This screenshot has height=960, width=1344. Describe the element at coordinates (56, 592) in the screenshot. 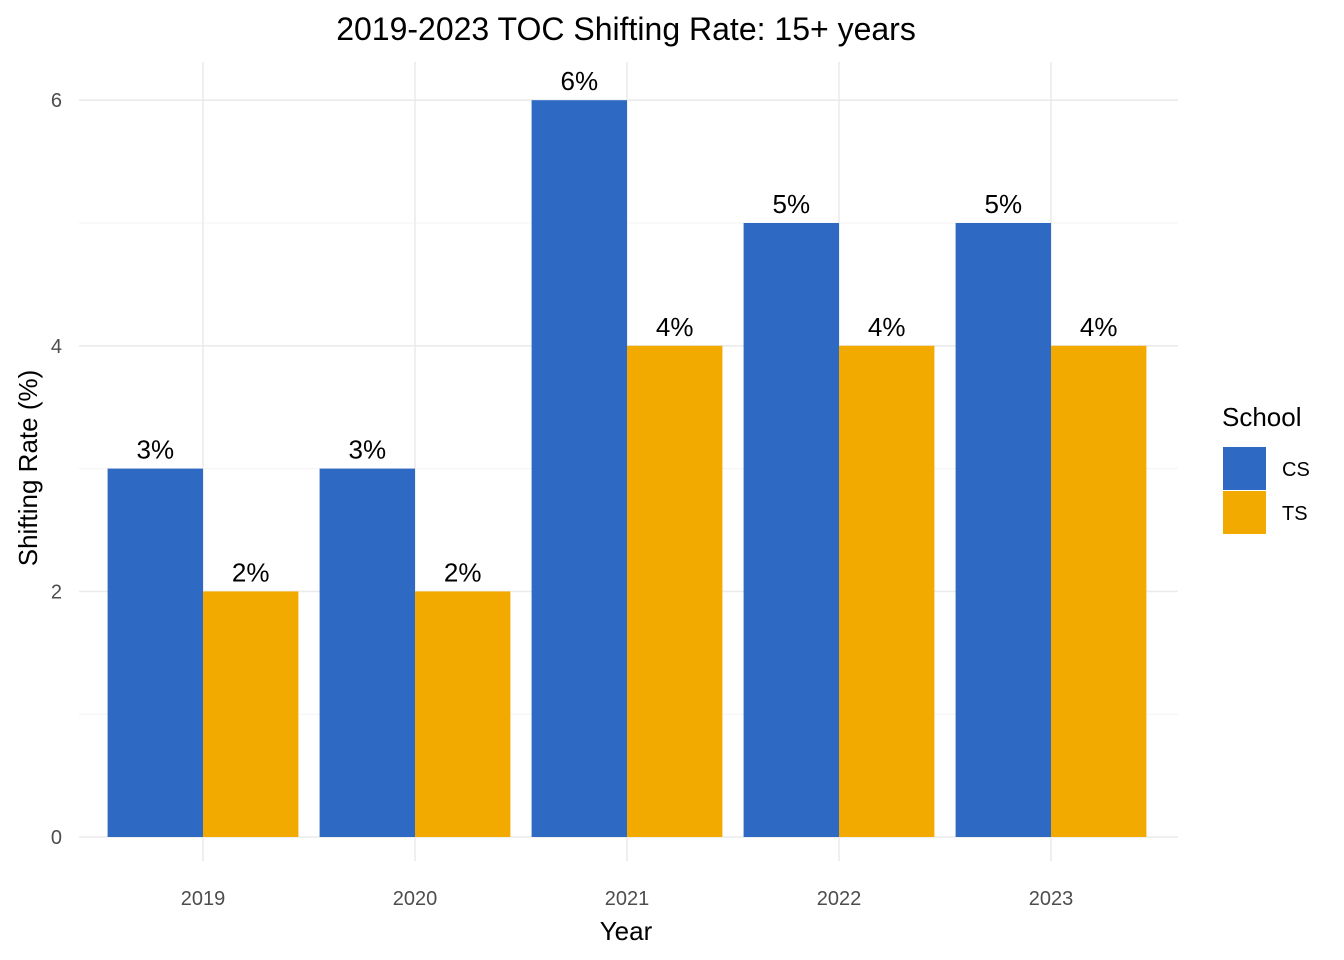

I see `y-tick-label: 2` at that location.